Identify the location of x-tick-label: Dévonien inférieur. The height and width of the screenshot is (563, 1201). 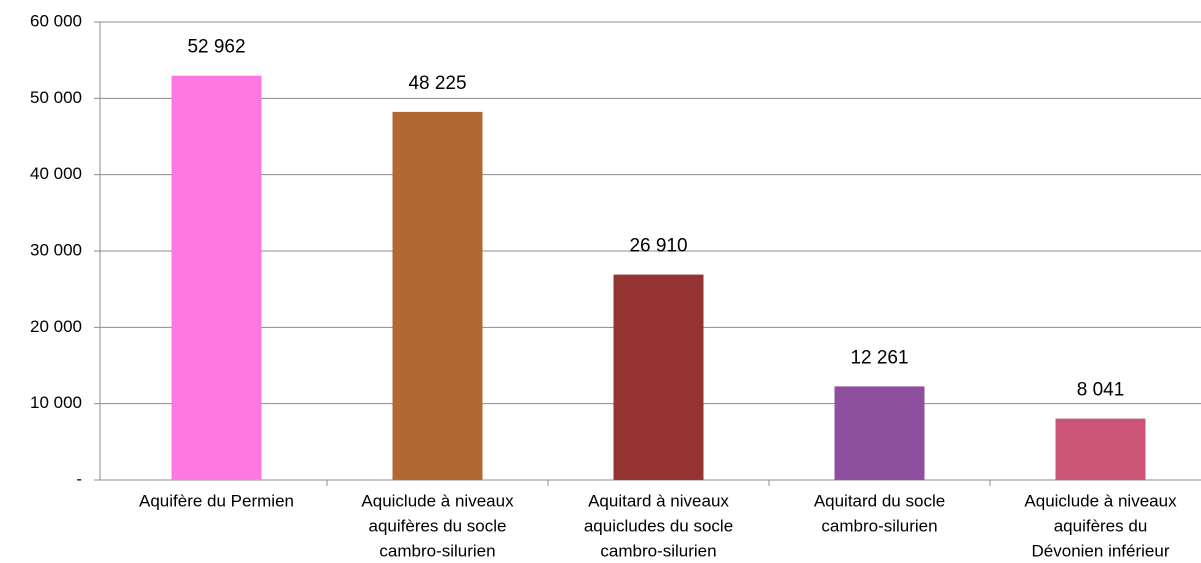
(1101, 550).